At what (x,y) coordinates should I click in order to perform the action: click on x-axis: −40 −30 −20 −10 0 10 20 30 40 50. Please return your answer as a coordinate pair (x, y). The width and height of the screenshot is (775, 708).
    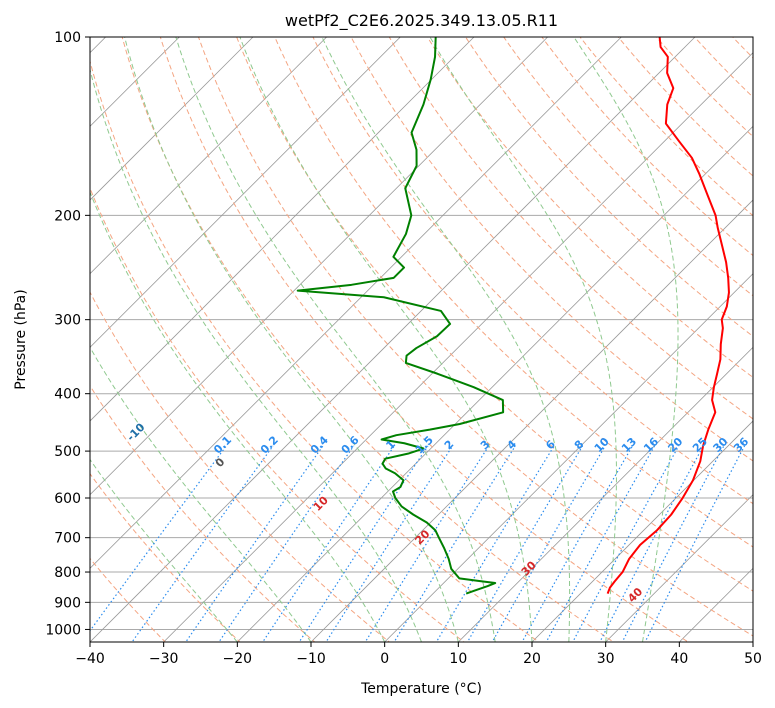
    Looking at the image, I should click on (418, 654).